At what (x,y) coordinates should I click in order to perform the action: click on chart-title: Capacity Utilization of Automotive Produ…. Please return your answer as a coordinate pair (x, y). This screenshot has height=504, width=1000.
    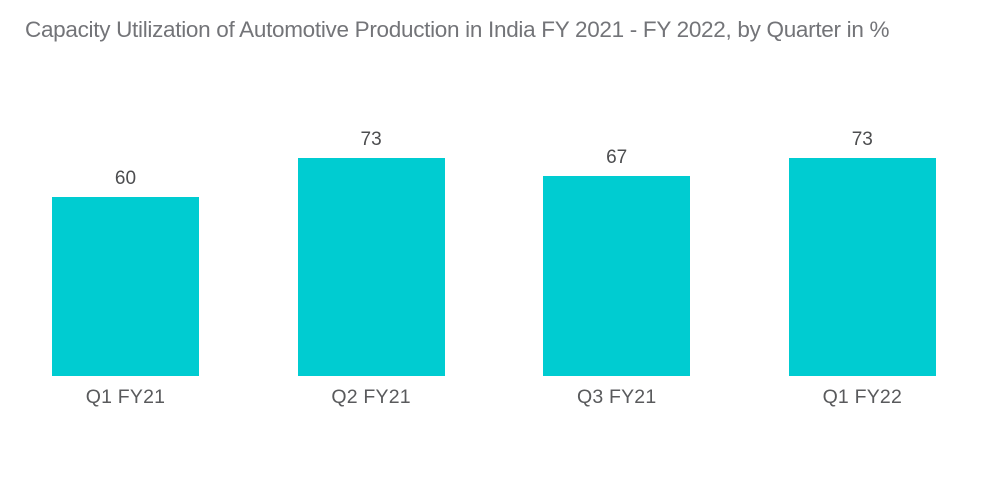
    Looking at the image, I should click on (457, 29).